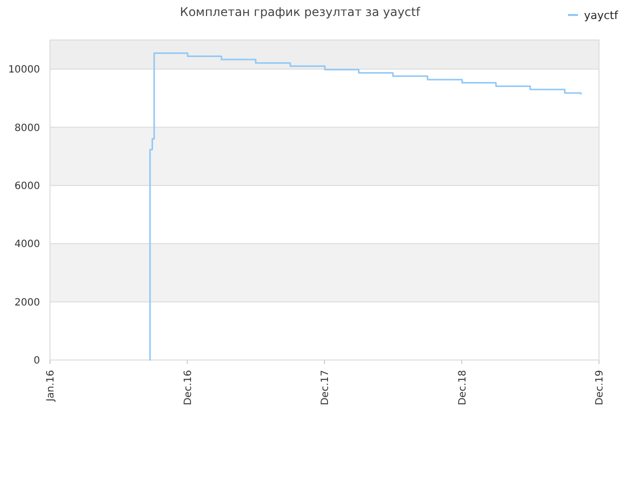  I want to click on chart-title: Комплетан график резултат за yayctf, so click(300, 12).